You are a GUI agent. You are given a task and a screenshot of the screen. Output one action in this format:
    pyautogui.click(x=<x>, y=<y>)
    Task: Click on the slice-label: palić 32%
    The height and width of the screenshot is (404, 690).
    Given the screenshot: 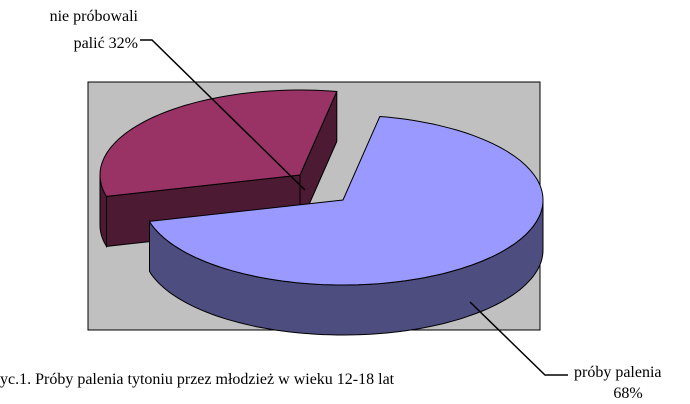 What is the action you would take?
    pyautogui.click(x=106, y=43)
    